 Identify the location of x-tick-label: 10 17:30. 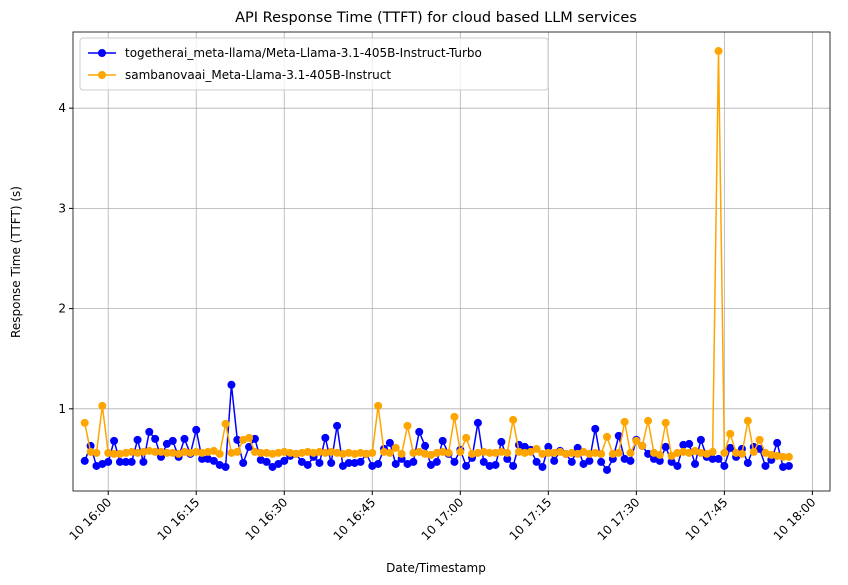
(619, 519).